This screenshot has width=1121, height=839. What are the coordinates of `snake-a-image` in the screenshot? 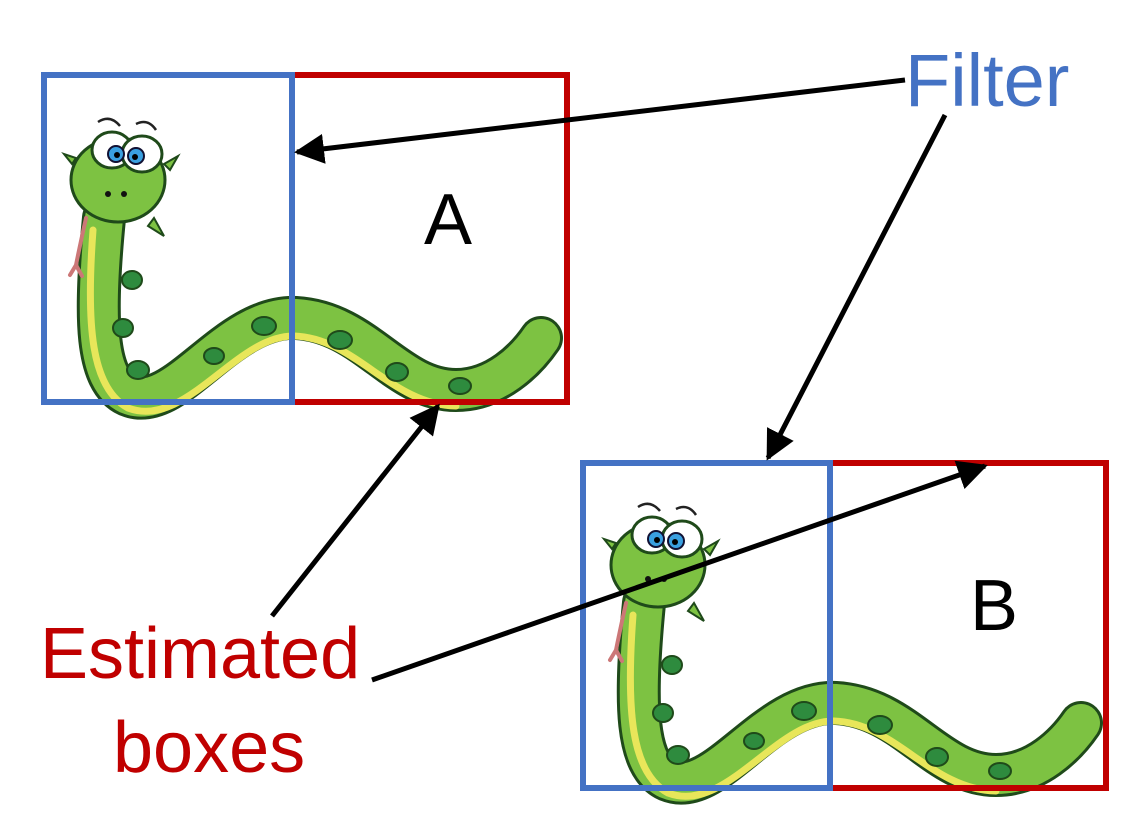 It's located at (302, 265).